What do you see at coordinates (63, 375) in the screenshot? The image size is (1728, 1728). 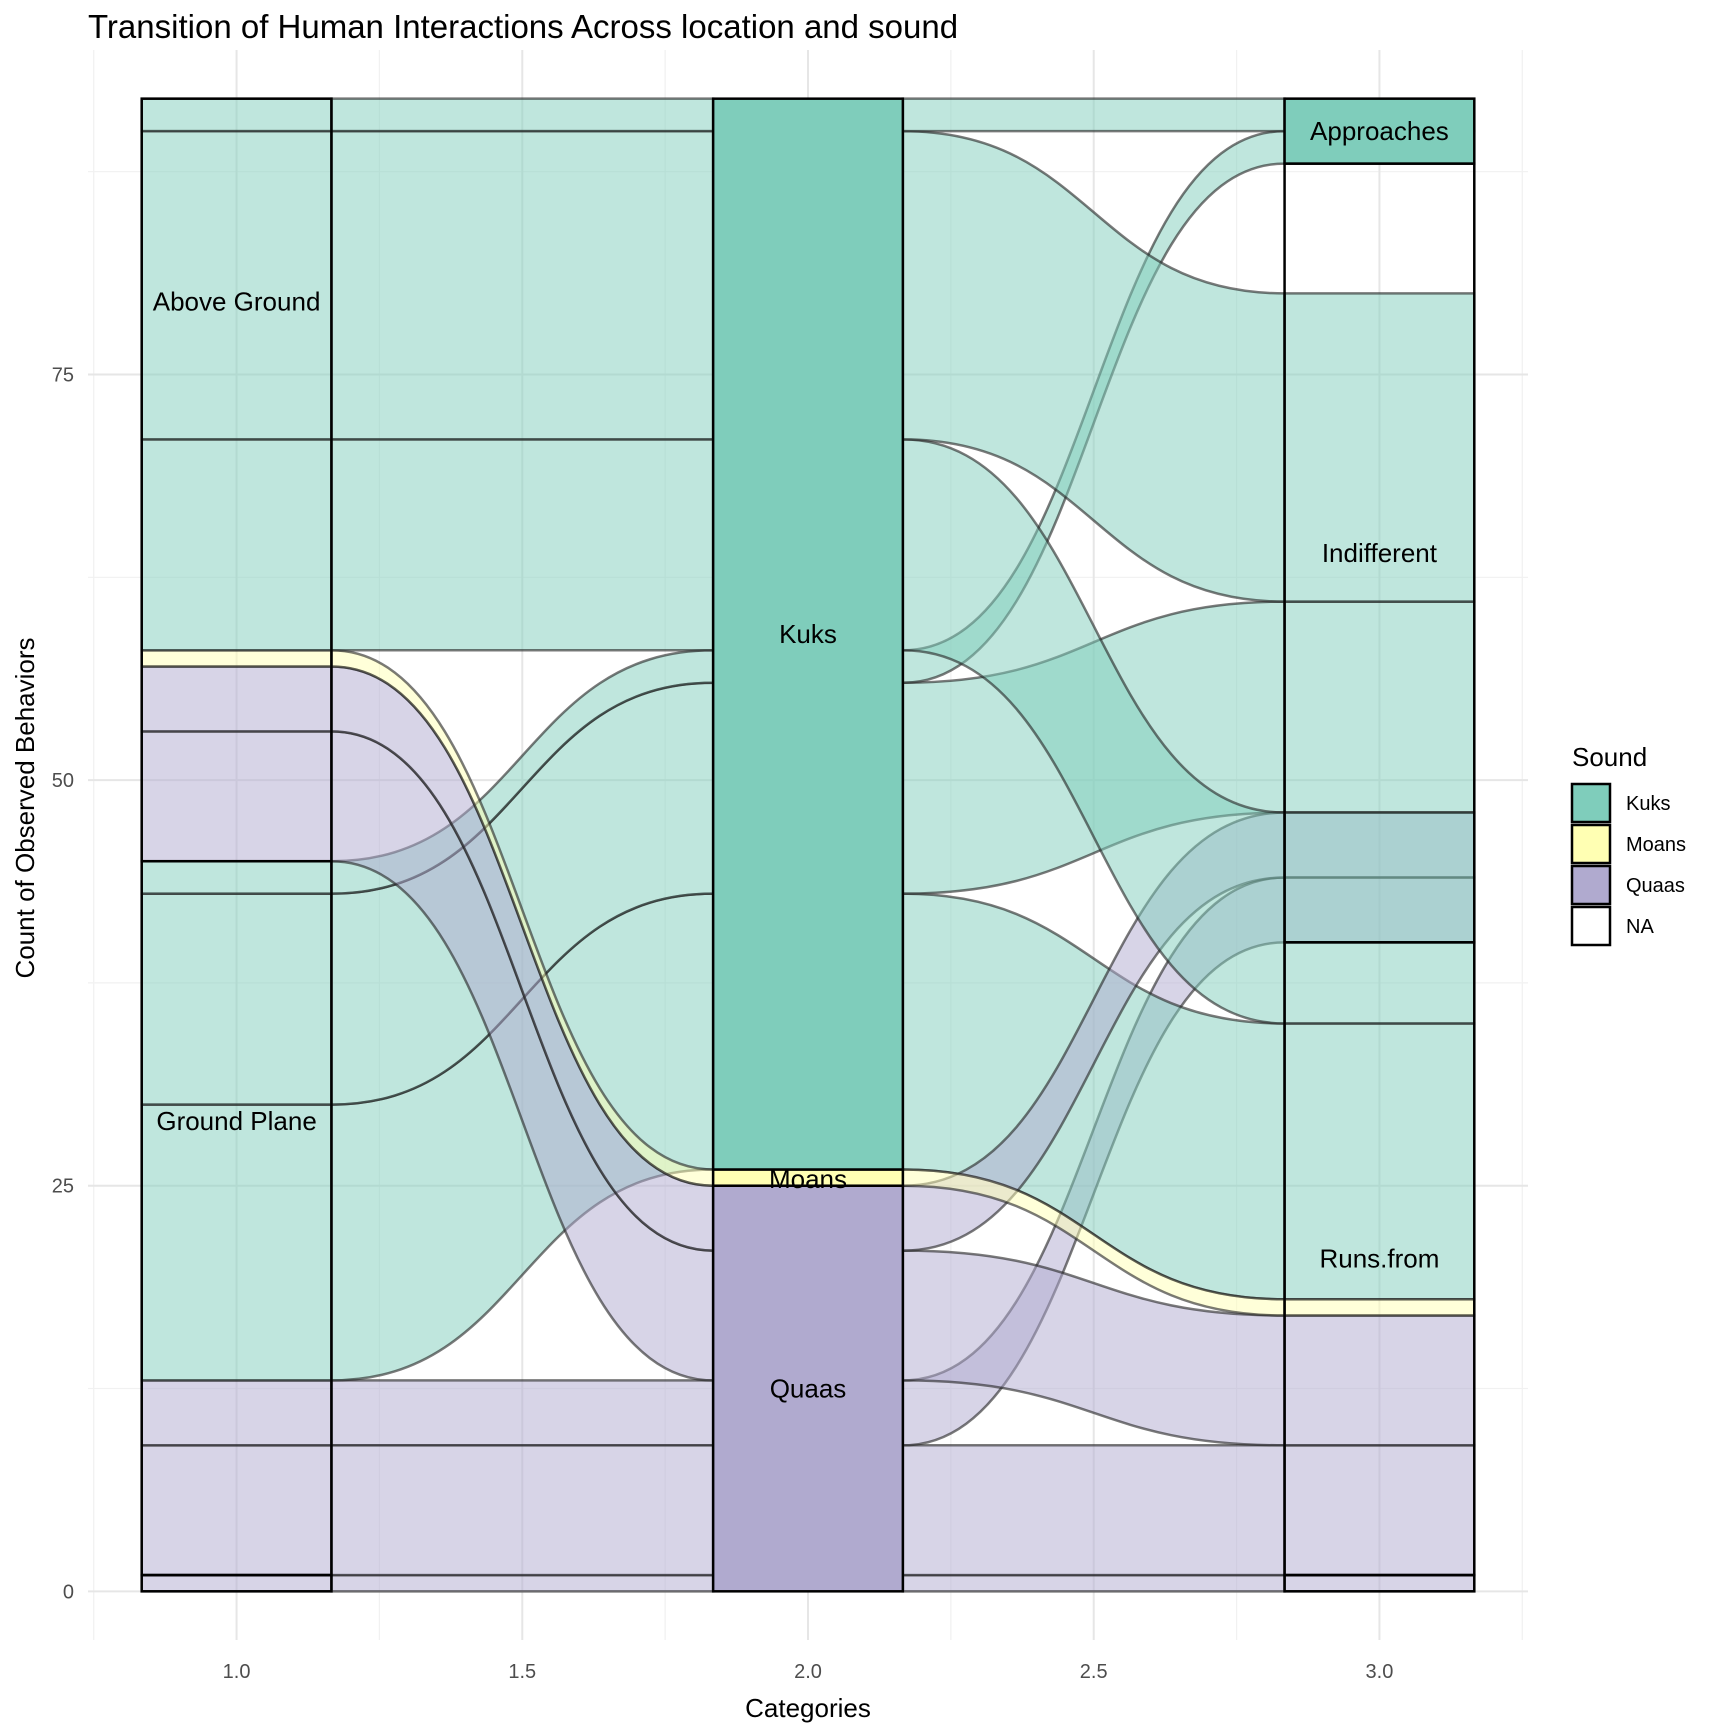 I see `y-tick-label: 75` at bounding box center [63, 375].